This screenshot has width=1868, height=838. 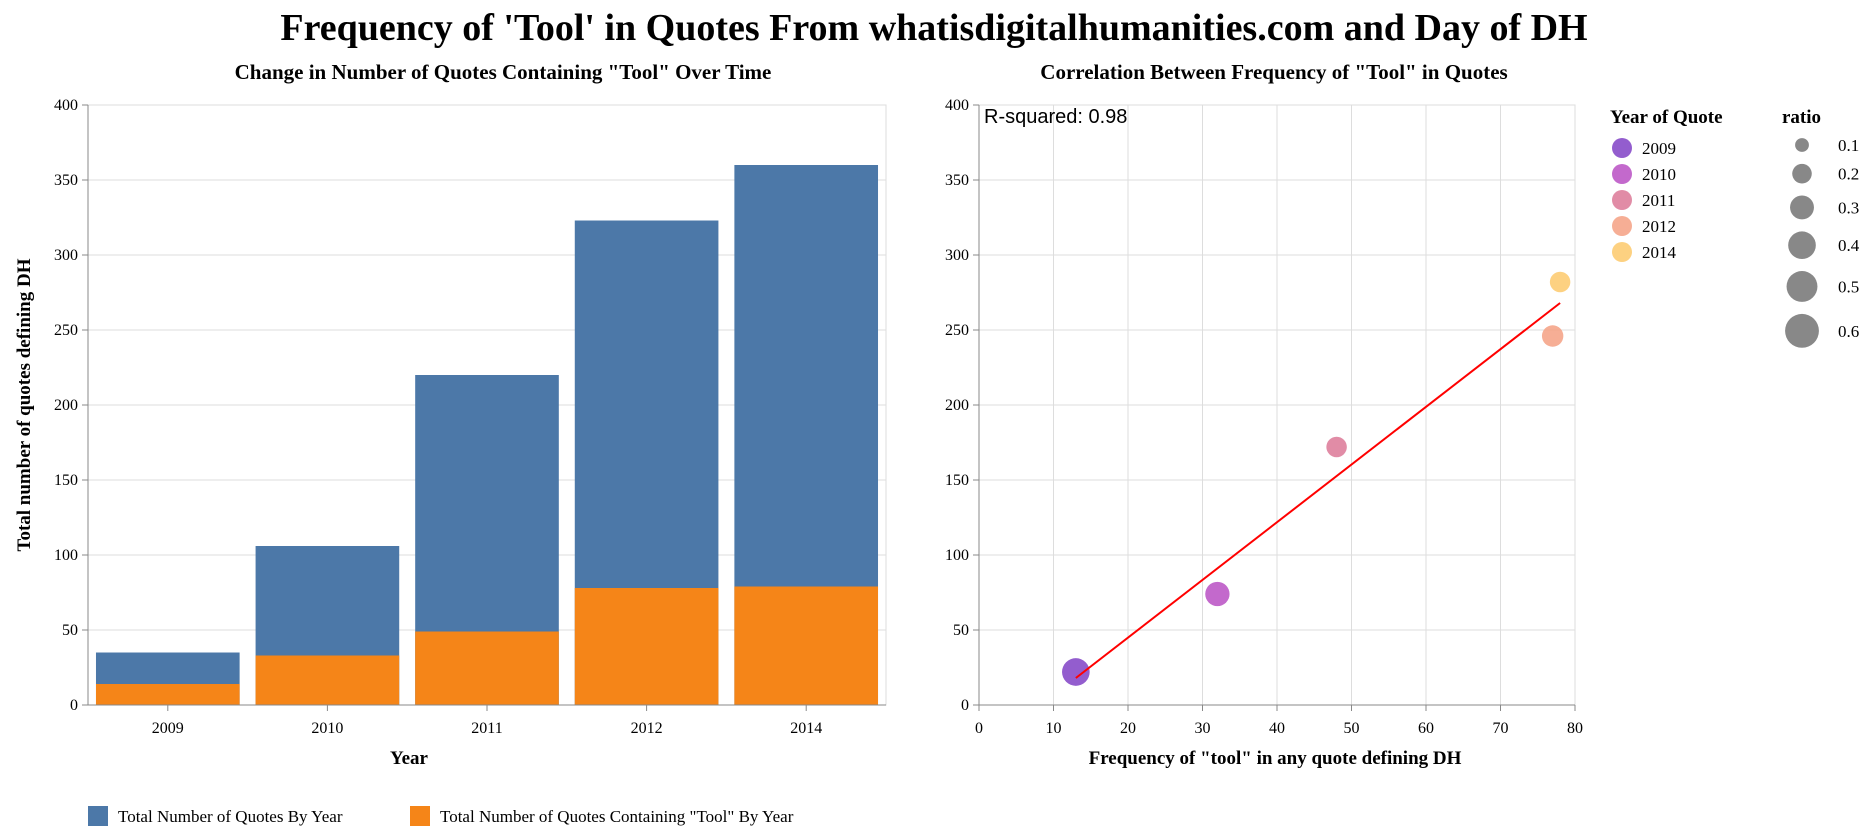 I want to click on size-legend-title: ratio, so click(x=1801, y=117).